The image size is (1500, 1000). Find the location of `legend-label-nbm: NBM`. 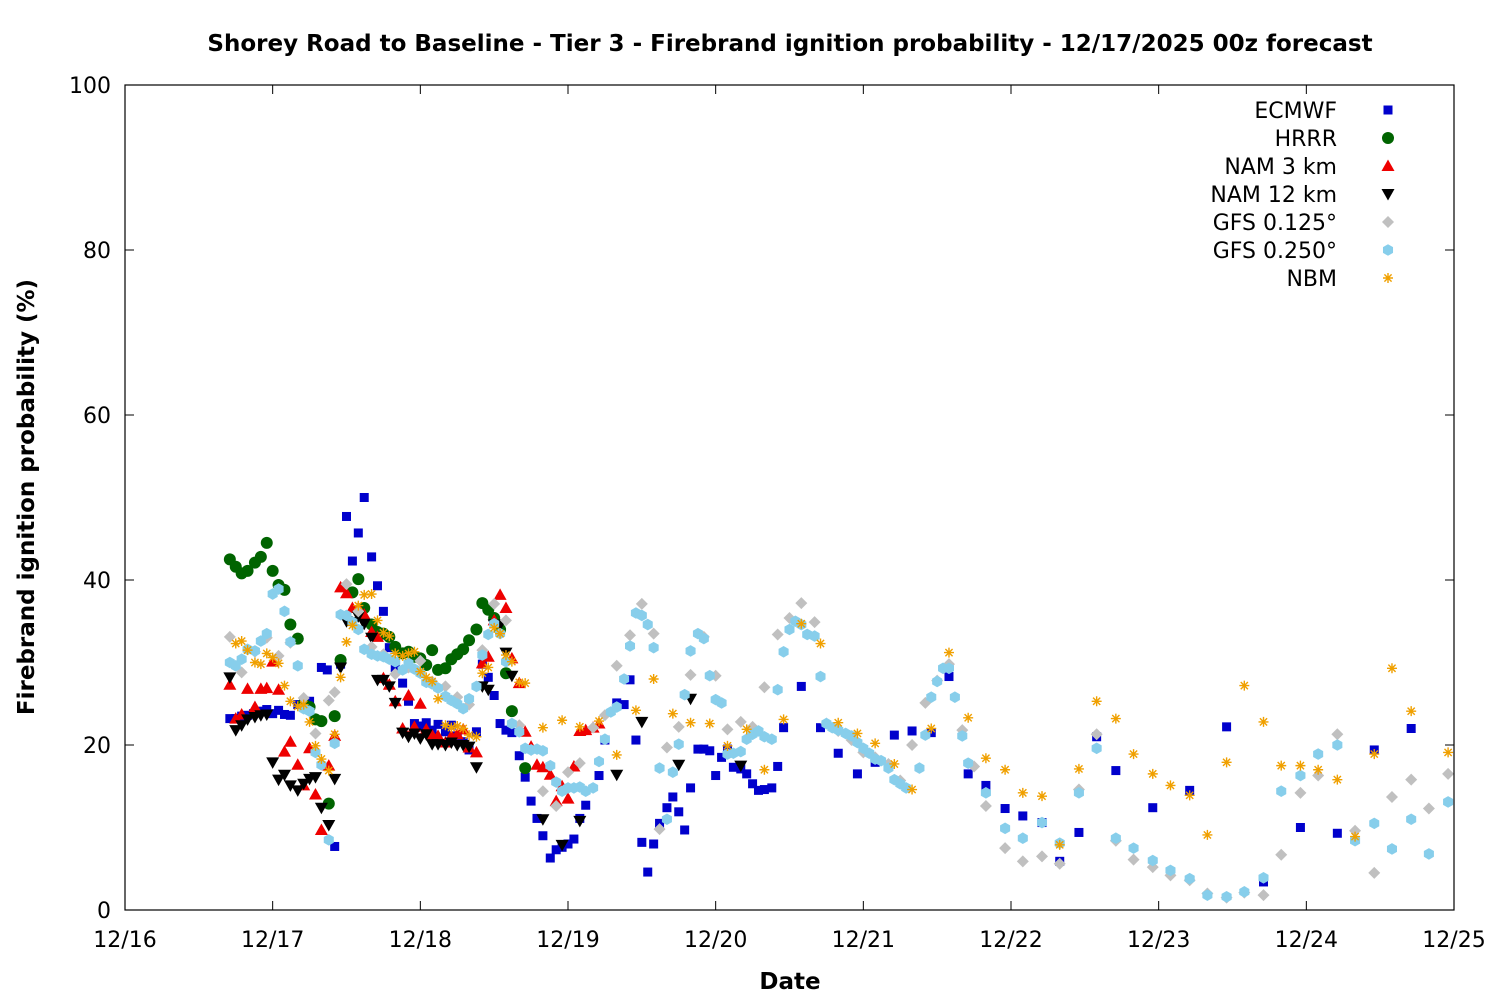

legend-label-nbm: NBM is located at coordinates (1311, 279).